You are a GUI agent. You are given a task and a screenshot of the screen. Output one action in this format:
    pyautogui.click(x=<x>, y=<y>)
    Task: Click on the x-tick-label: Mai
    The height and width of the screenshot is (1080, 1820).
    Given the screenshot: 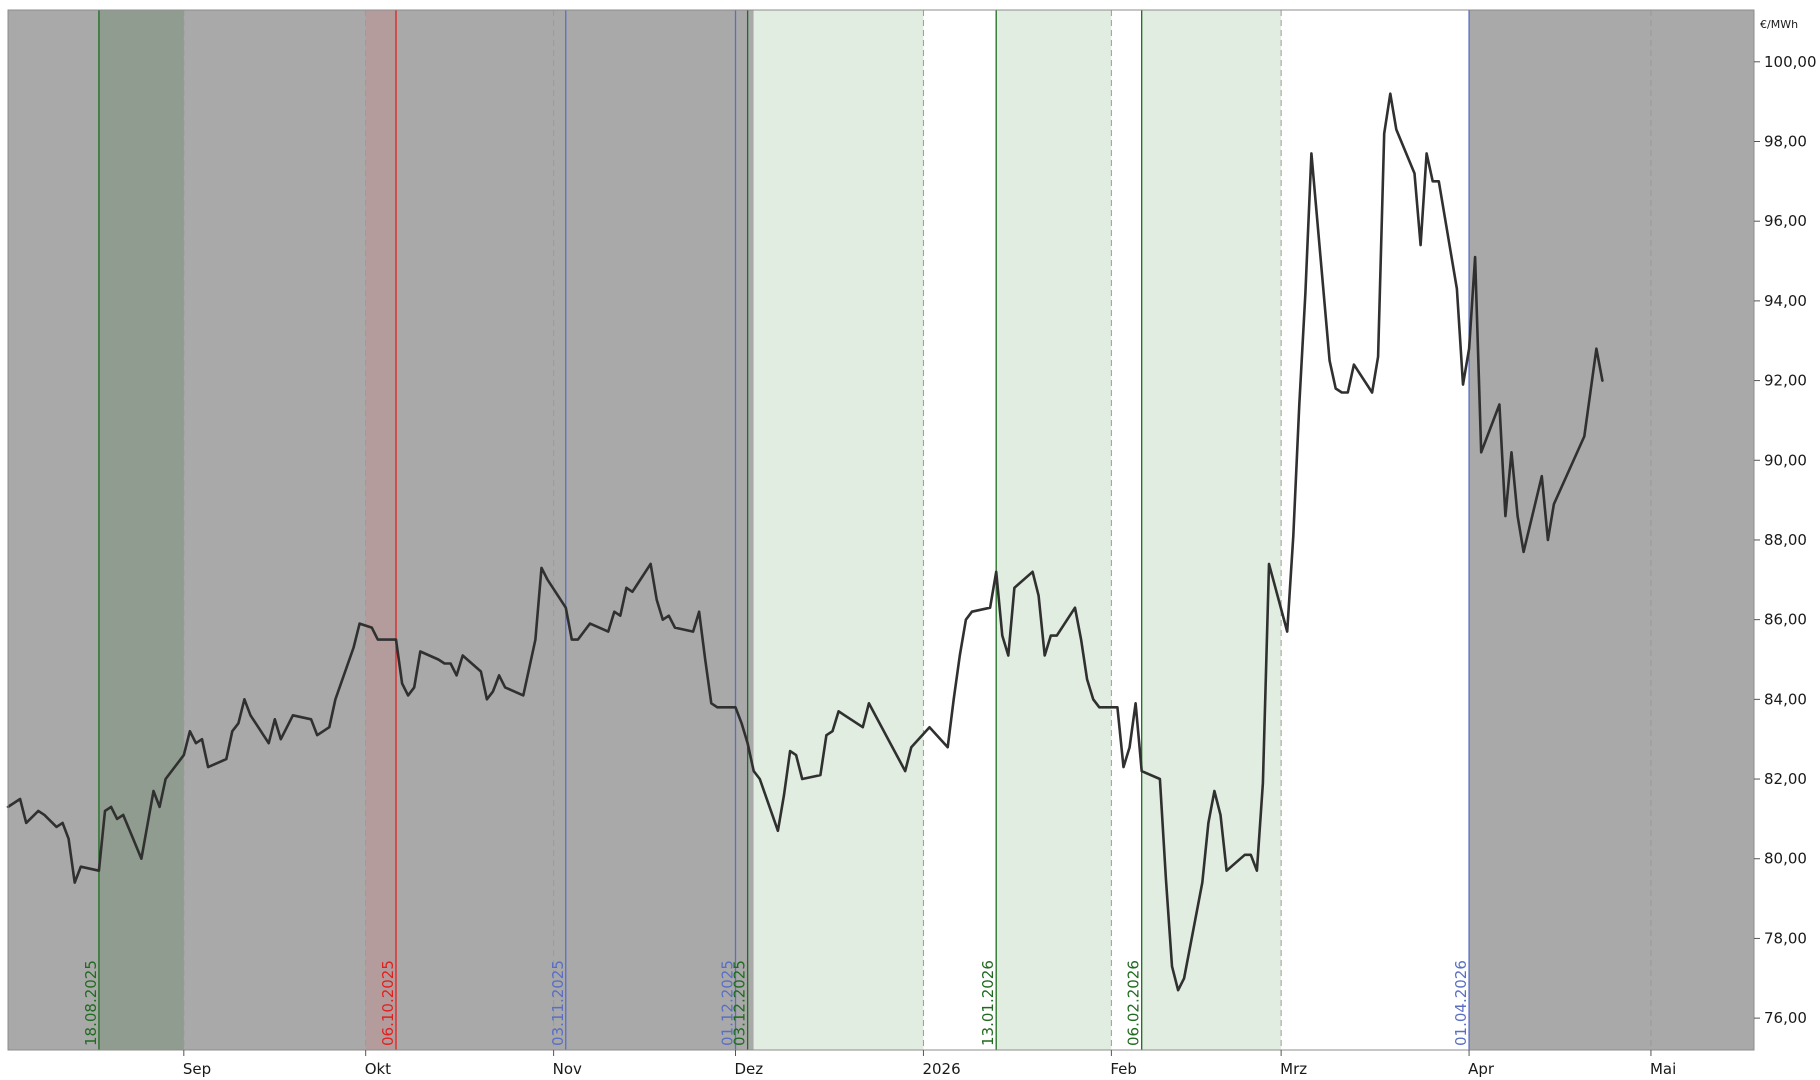 What is the action you would take?
    pyautogui.click(x=1663, y=1069)
    